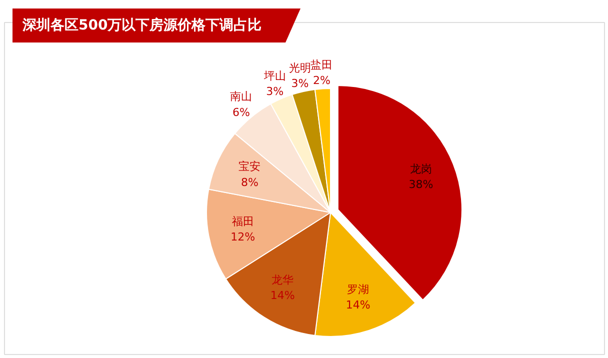 The height and width of the screenshot is (358, 608). I want to click on slice-label: 盐田, so click(321, 65).